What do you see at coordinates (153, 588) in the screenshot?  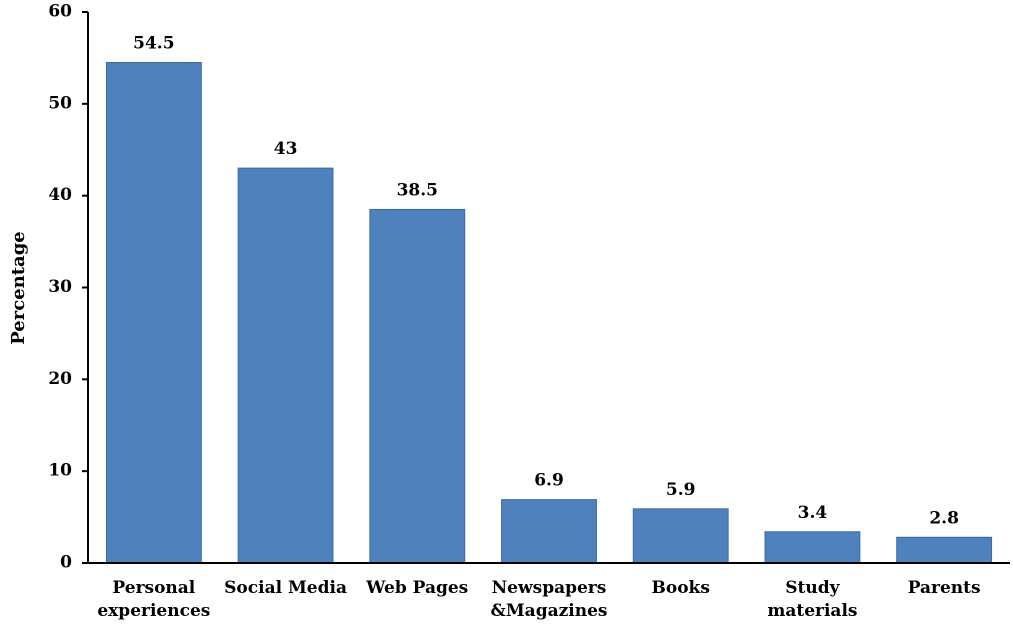 I see `x-category-label: Personal` at bounding box center [153, 588].